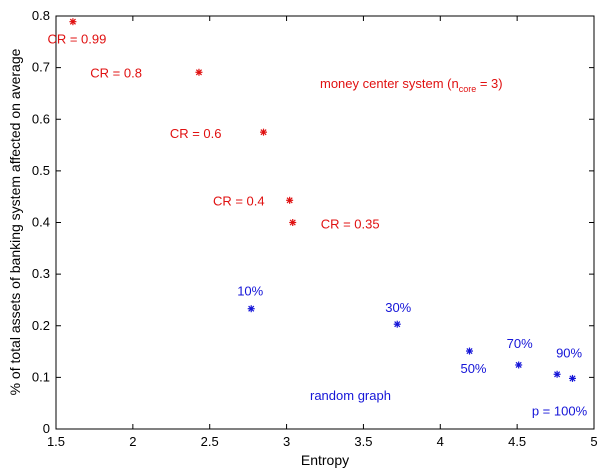  I want to click on y-tick-label: 0.5, so click(41, 170).